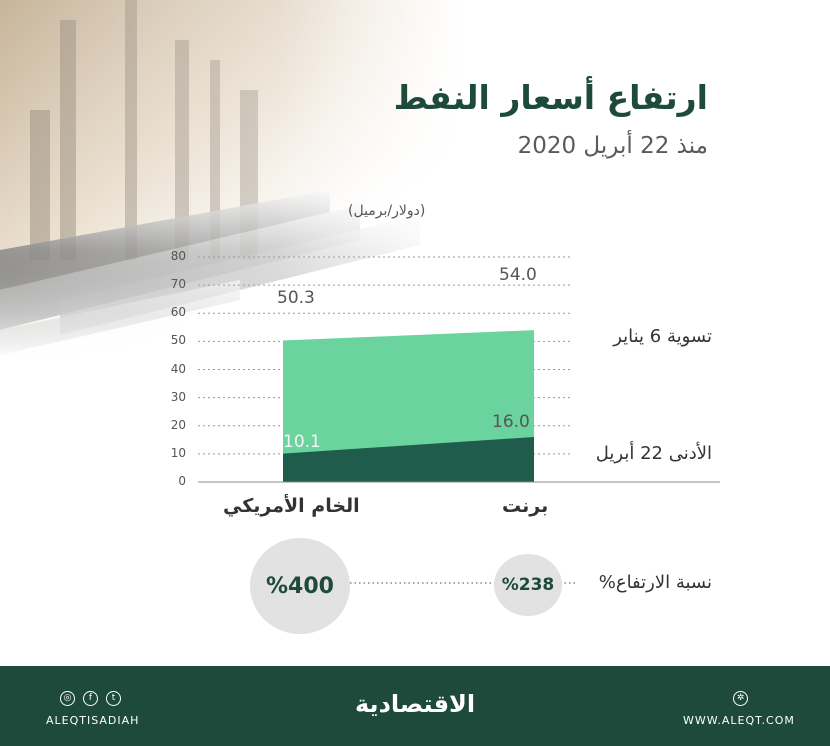  What do you see at coordinates (178, 424) in the screenshot?
I see `y-tick-20: 20` at bounding box center [178, 424].